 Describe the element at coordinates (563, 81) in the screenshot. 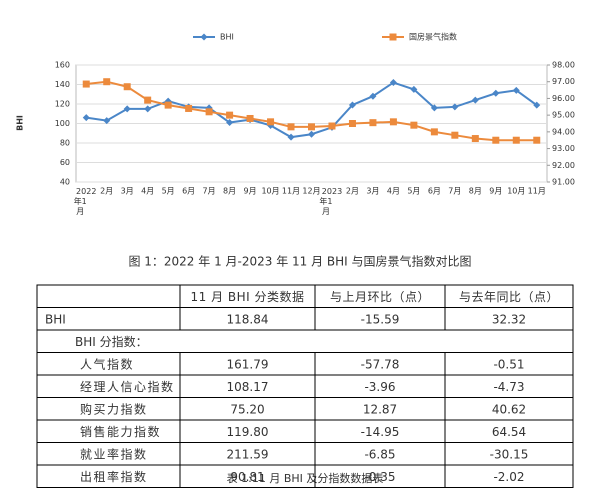

I see `y2-tick-label: 97.00` at that location.